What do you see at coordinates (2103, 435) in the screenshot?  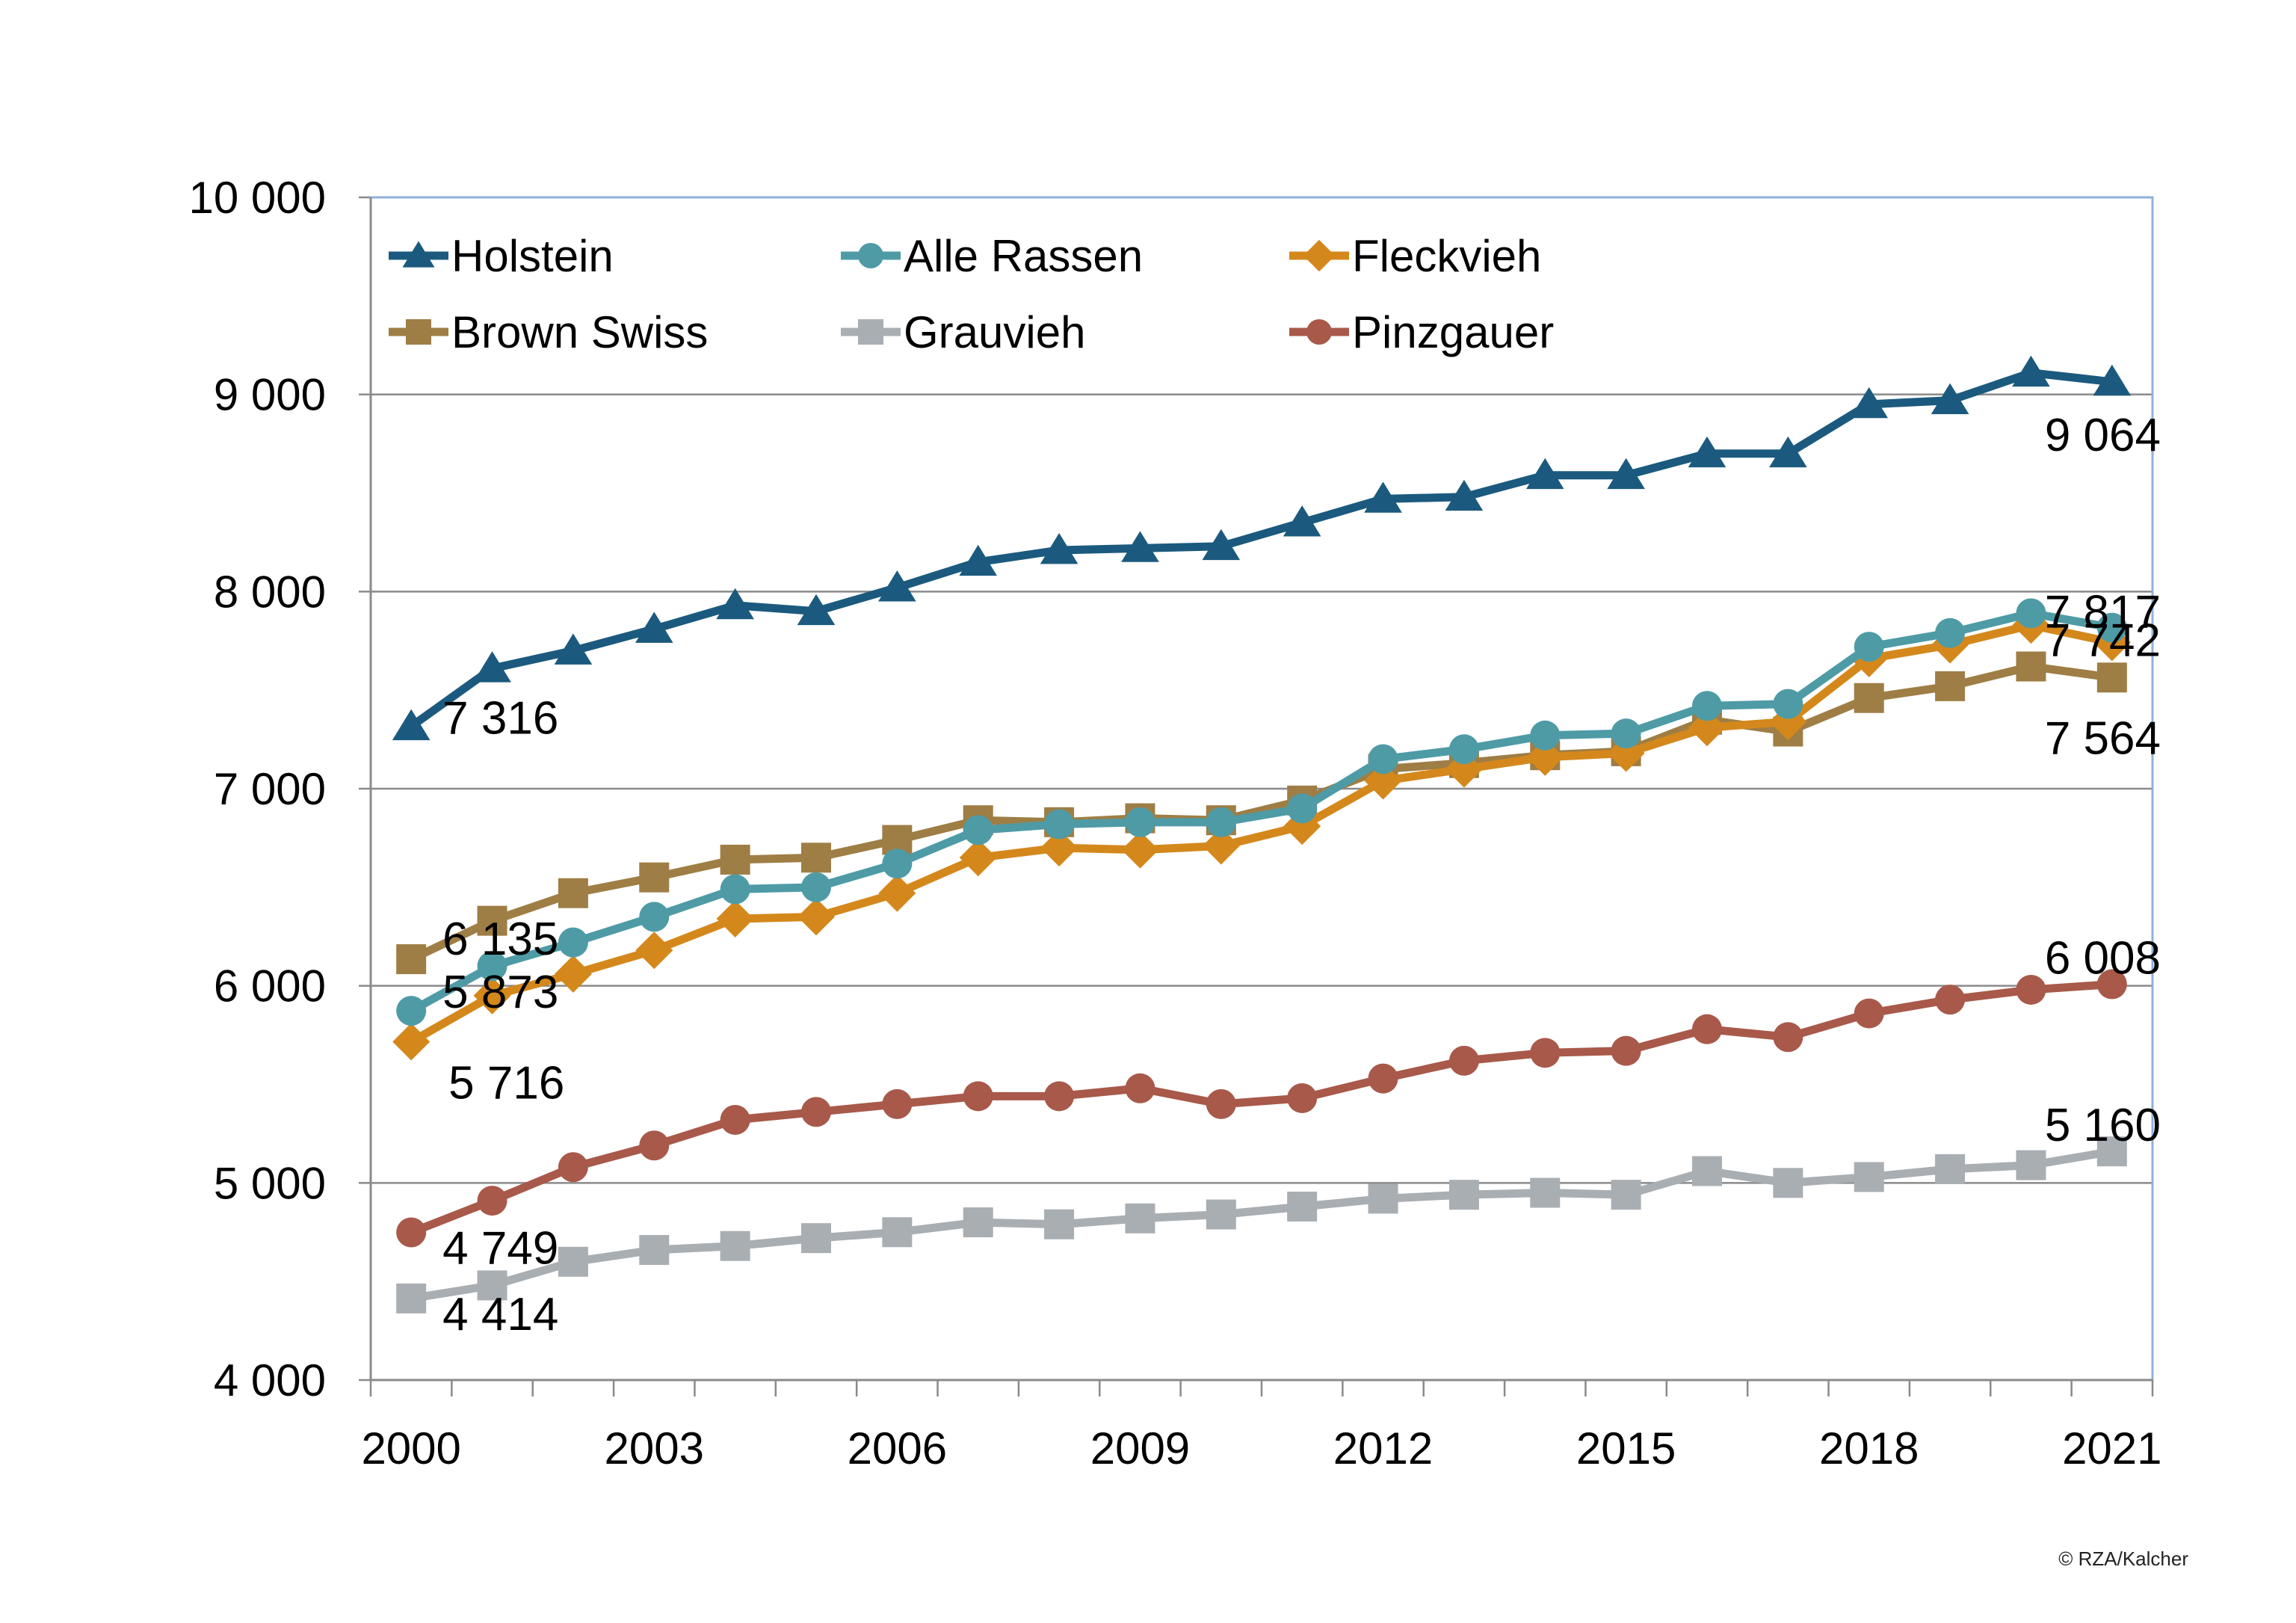 I see `data-label: 9 064` at bounding box center [2103, 435].